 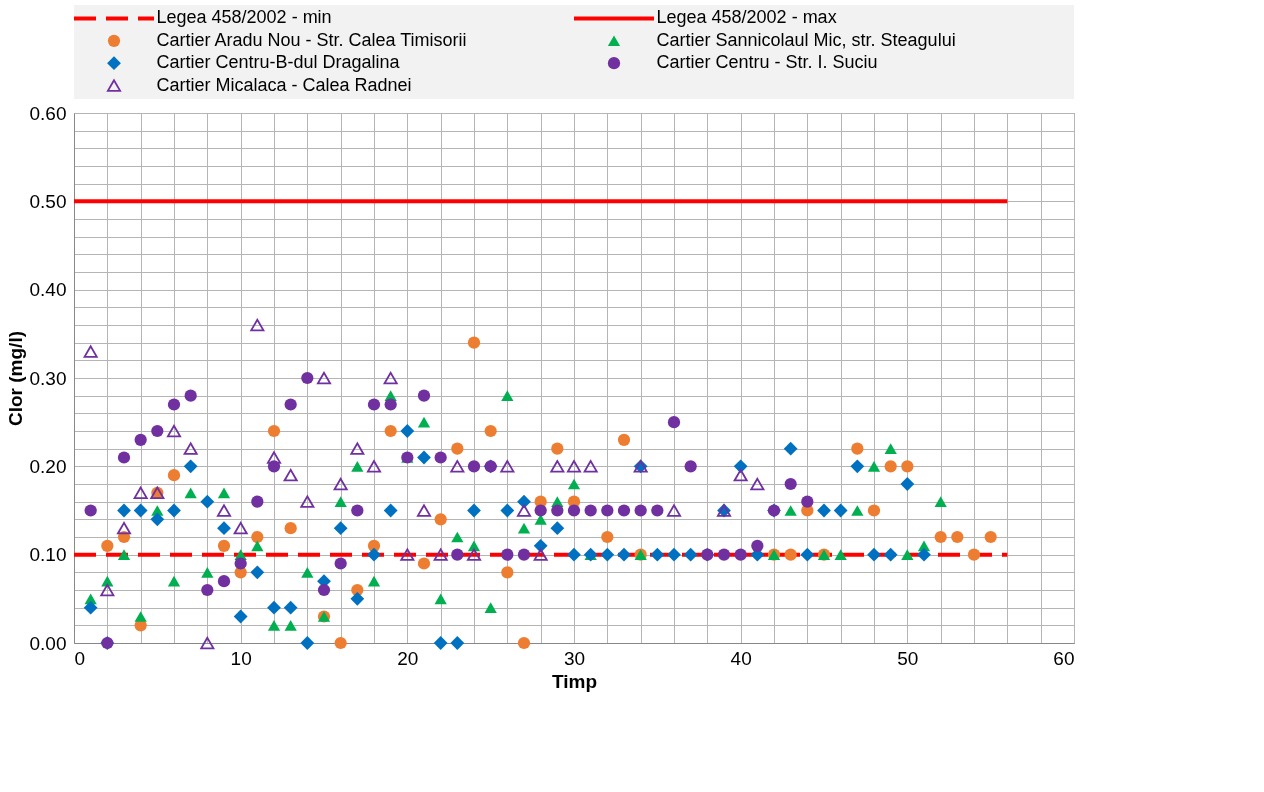 I want to click on y-tick-label: 0.60, so click(x=48, y=113).